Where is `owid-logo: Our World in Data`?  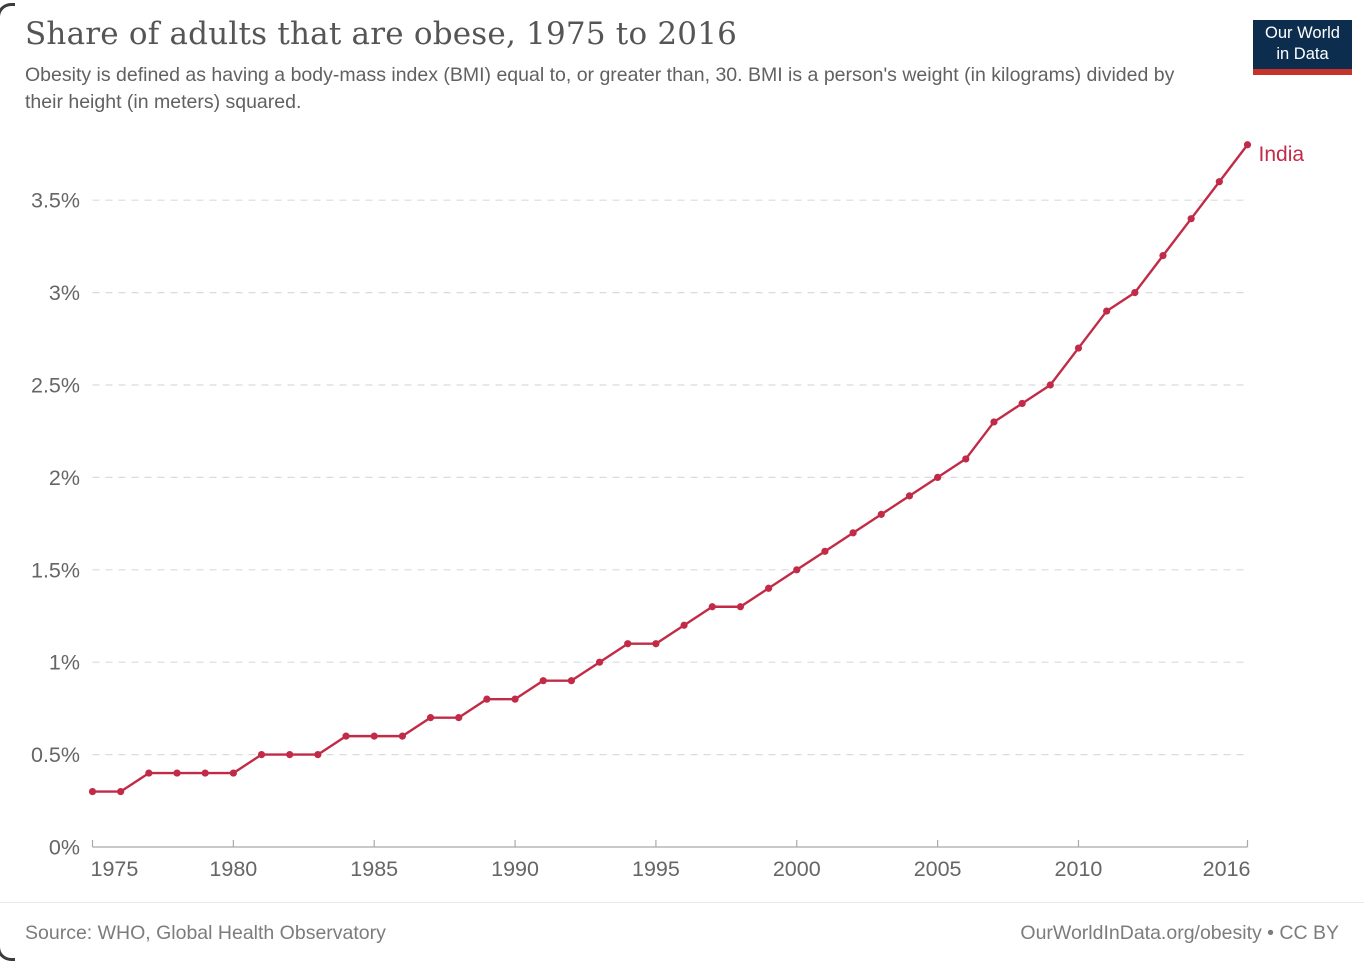 owid-logo: Our World in Data is located at coordinates (1302, 47).